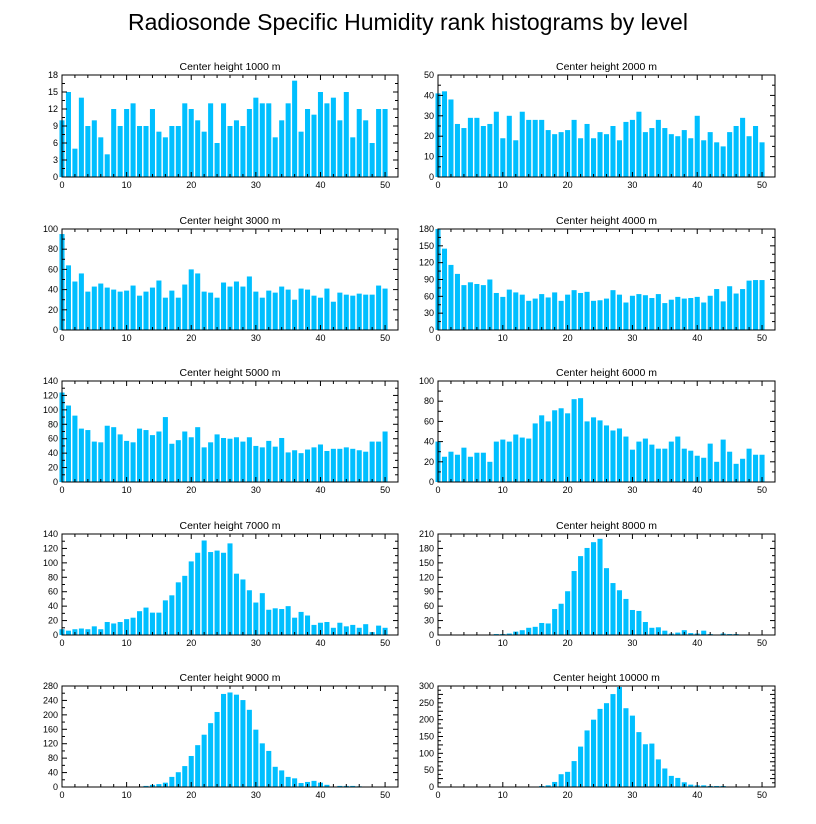  Describe the element at coordinates (50, 395) in the screenshot. I see `y-tick-label: 120` at that location.